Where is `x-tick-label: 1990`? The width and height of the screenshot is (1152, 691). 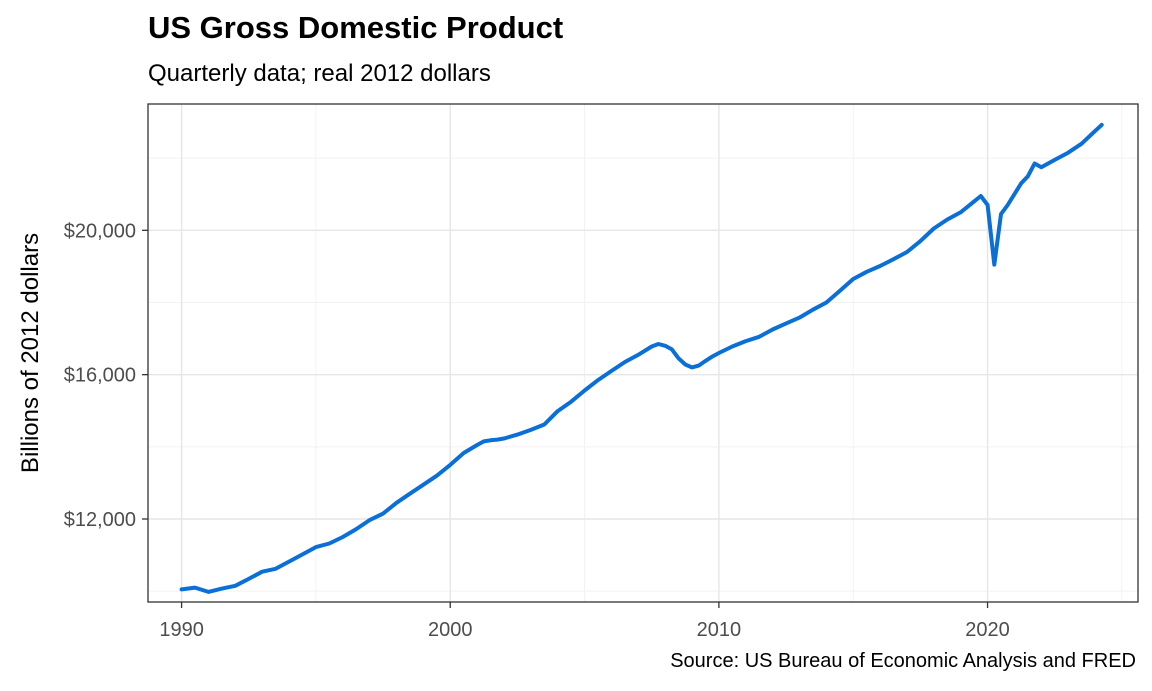 x-tick-label: 1990 is located at coordinates (181, 630).